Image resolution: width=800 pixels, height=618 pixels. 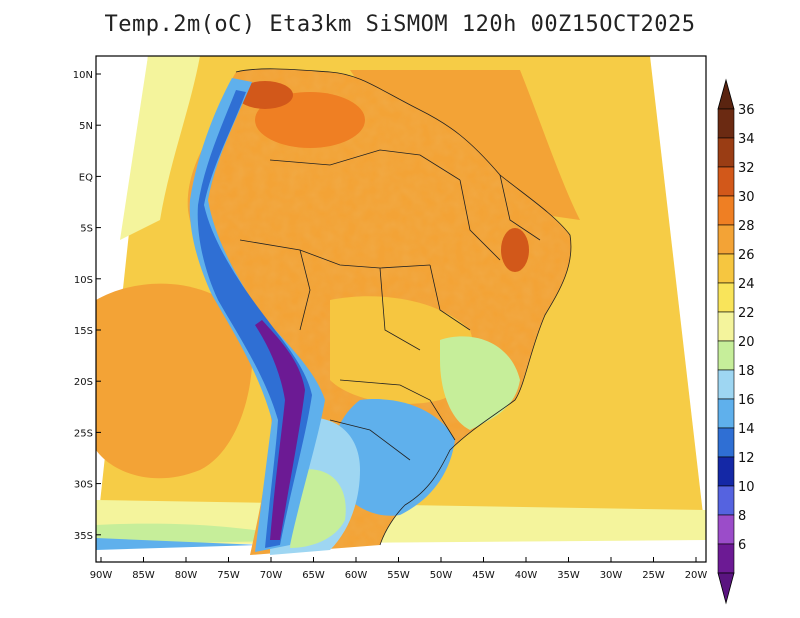 What do you see at coordinates (143, 575) in the screenshot?
I see `lon-tick-label: 85W` at bounding box center [143, 575].